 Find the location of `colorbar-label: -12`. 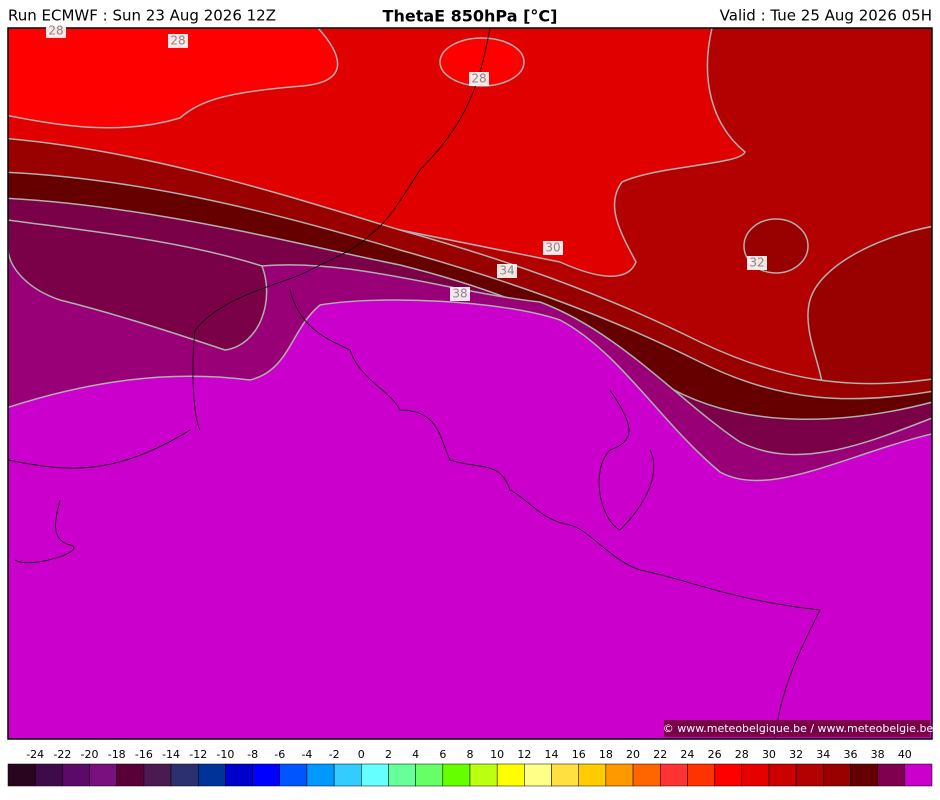

colorbar-label: -12 is located at coordinates (198, 754).